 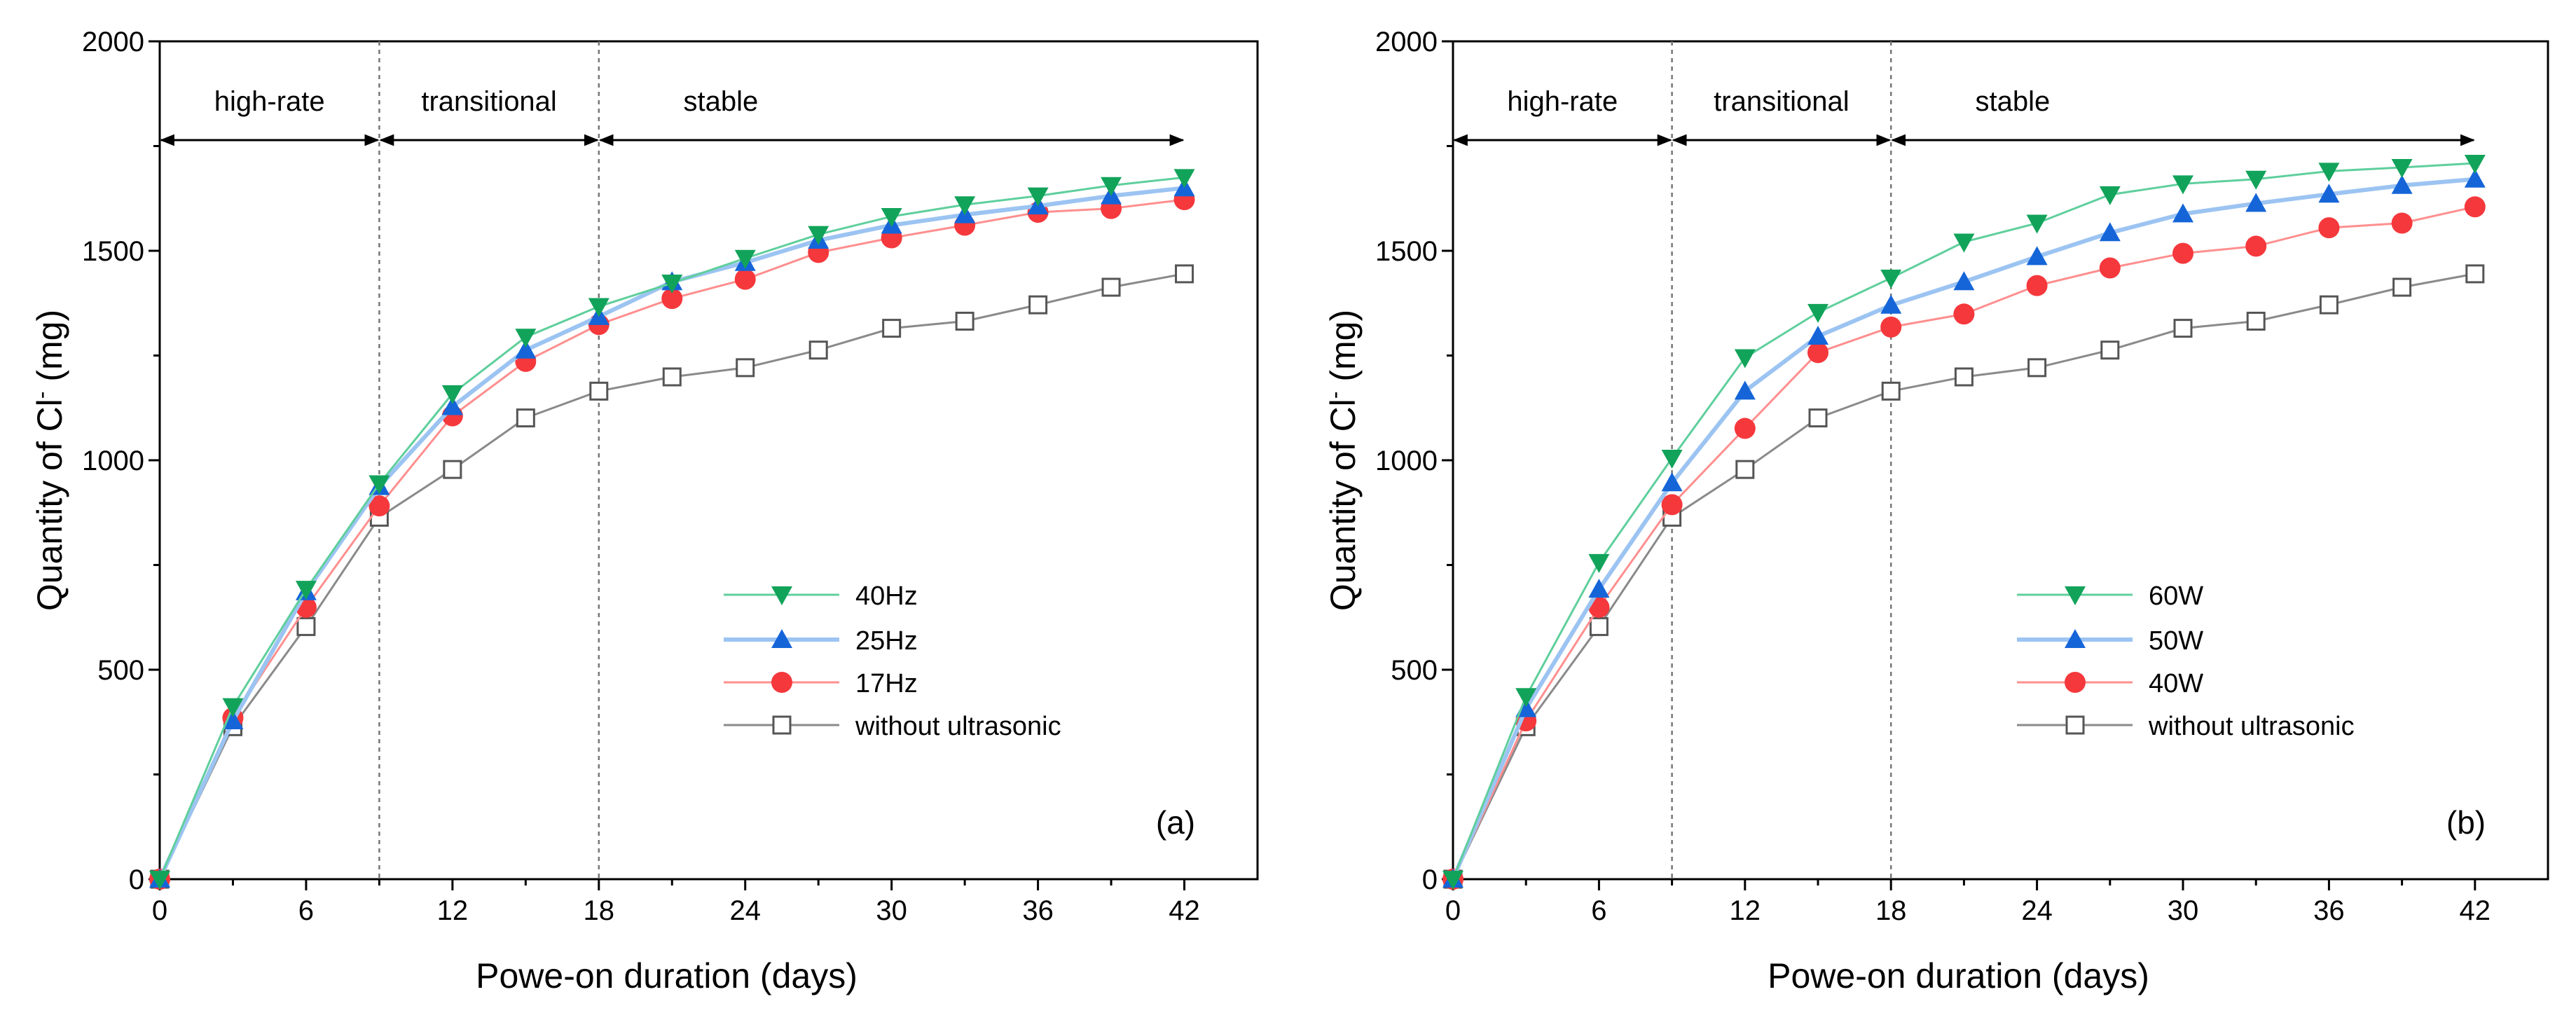 What do you see at coordinates (821, 683) in the screenshot?
I see `legend-item: 17Hz` at bounding box center [821, 683].